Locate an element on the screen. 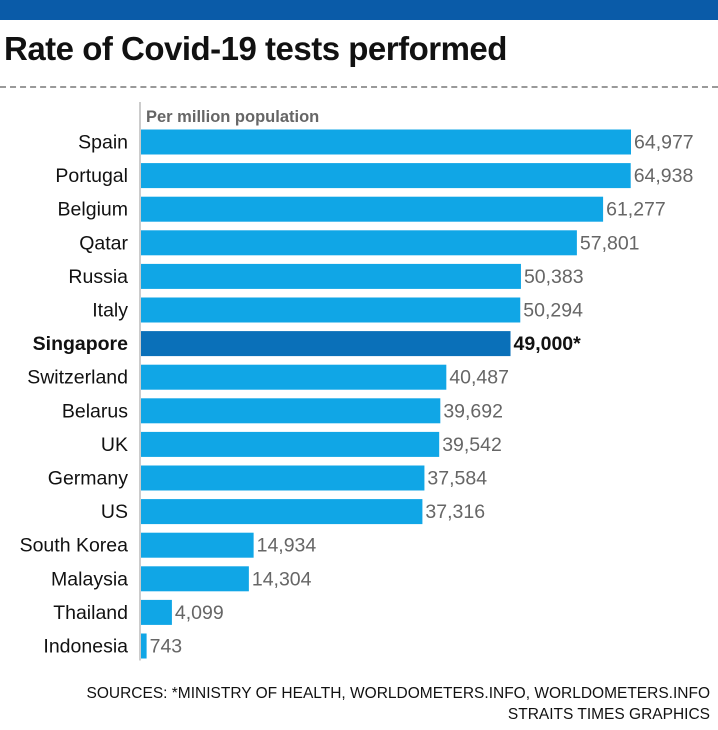 The width and height of the screenshot is (718, 730). value-label: 50,383 is located at coordinates (554, 277).